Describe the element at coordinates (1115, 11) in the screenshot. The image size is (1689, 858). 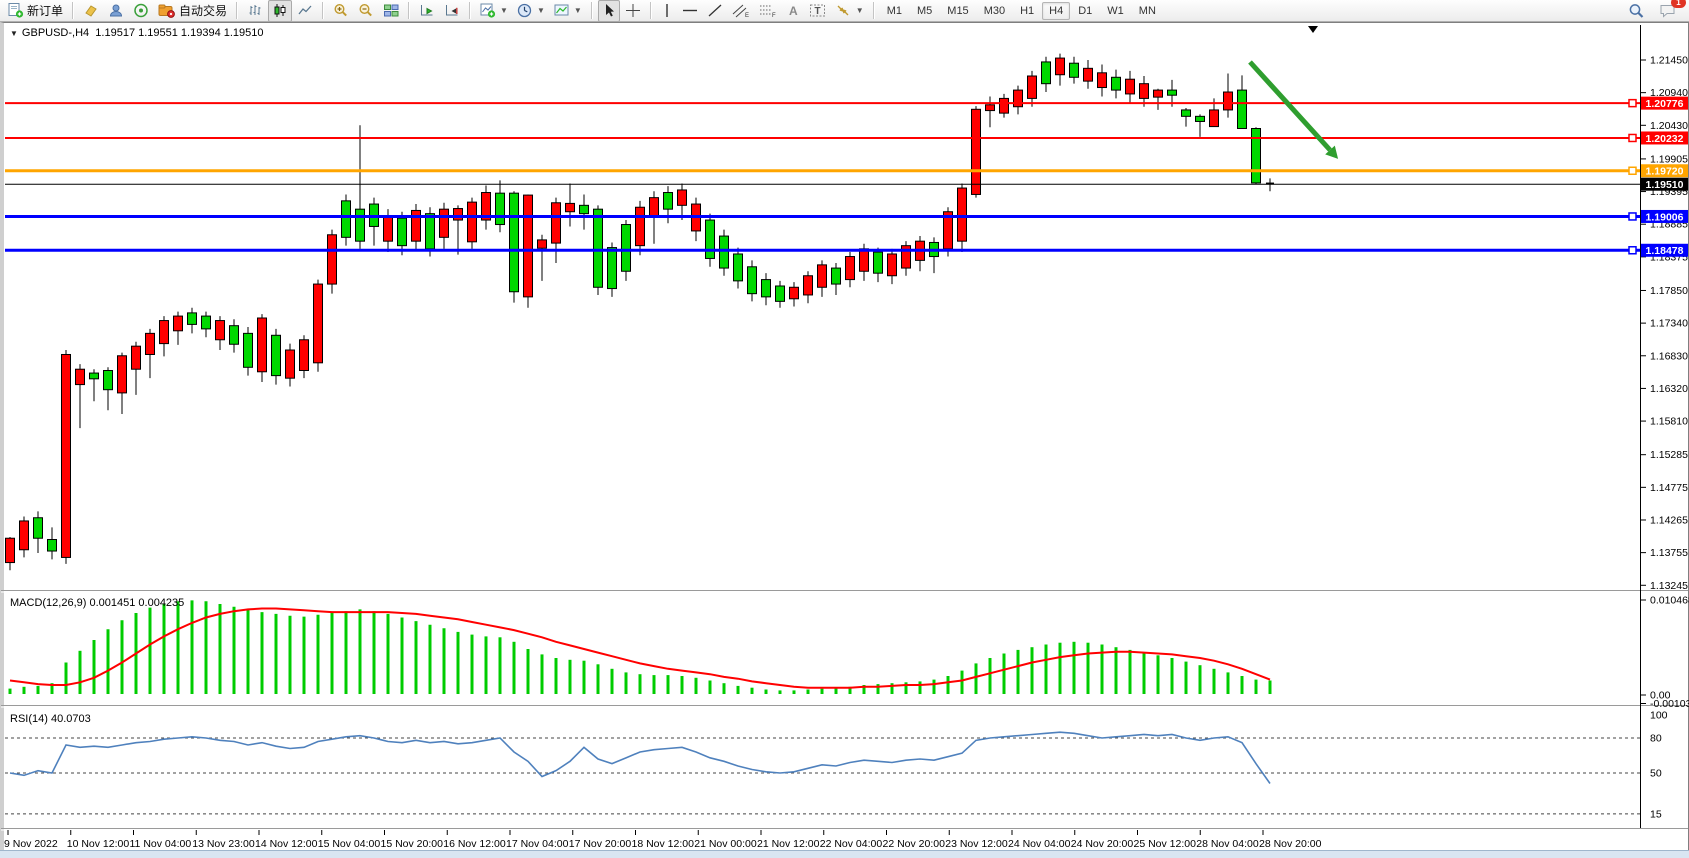
I see `timeframe-w1: W1` at that location.